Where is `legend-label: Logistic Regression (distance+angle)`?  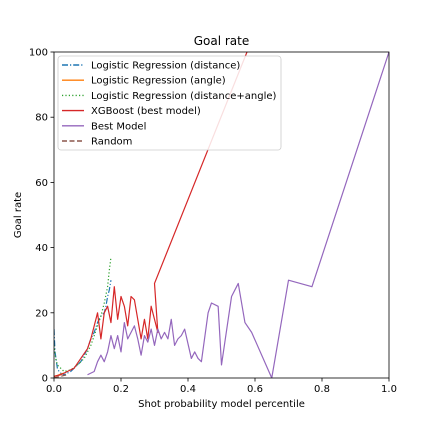
legend-label: Logistic Regression (distance+angle) is located at coordinates (183, 96).